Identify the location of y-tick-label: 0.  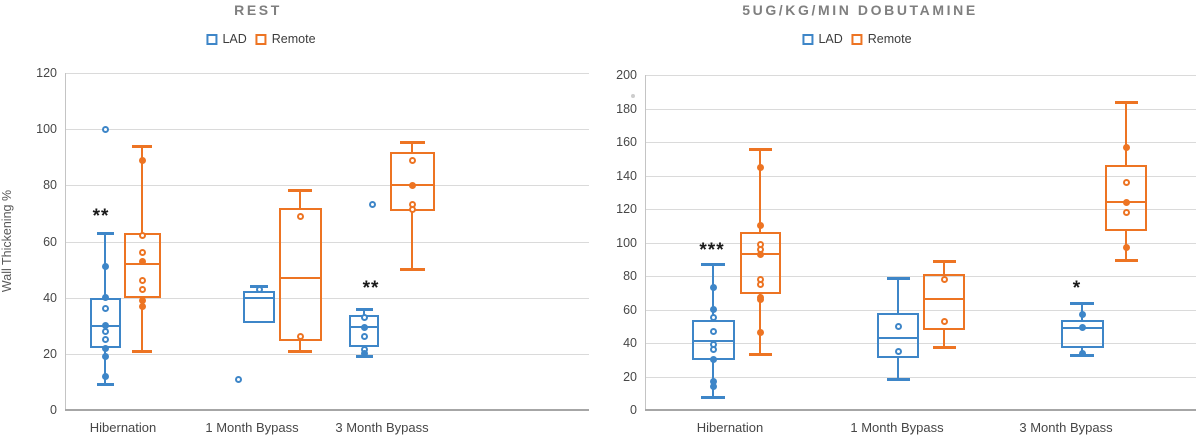
(53, 410).